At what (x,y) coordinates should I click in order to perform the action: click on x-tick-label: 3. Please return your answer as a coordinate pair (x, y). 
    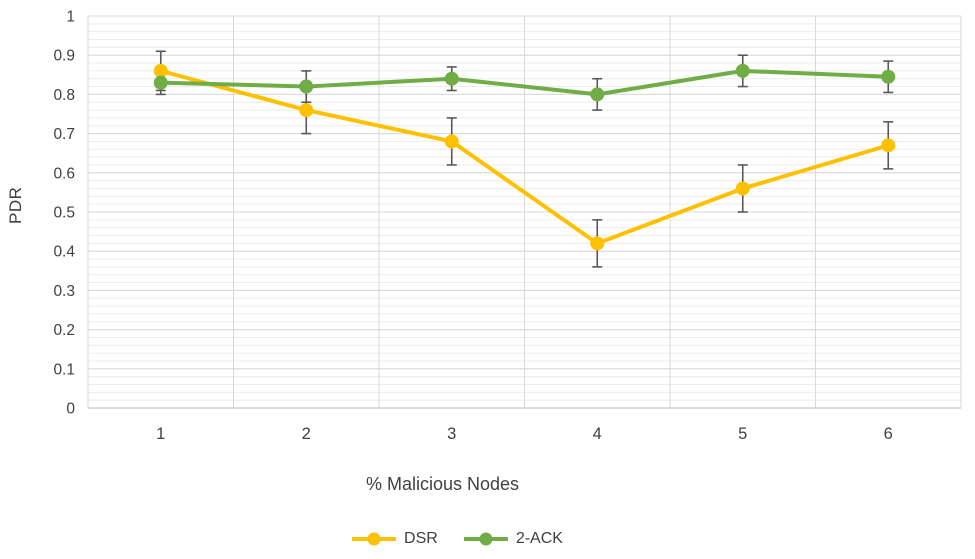
    Looking at the image, I should click on (451, 434).